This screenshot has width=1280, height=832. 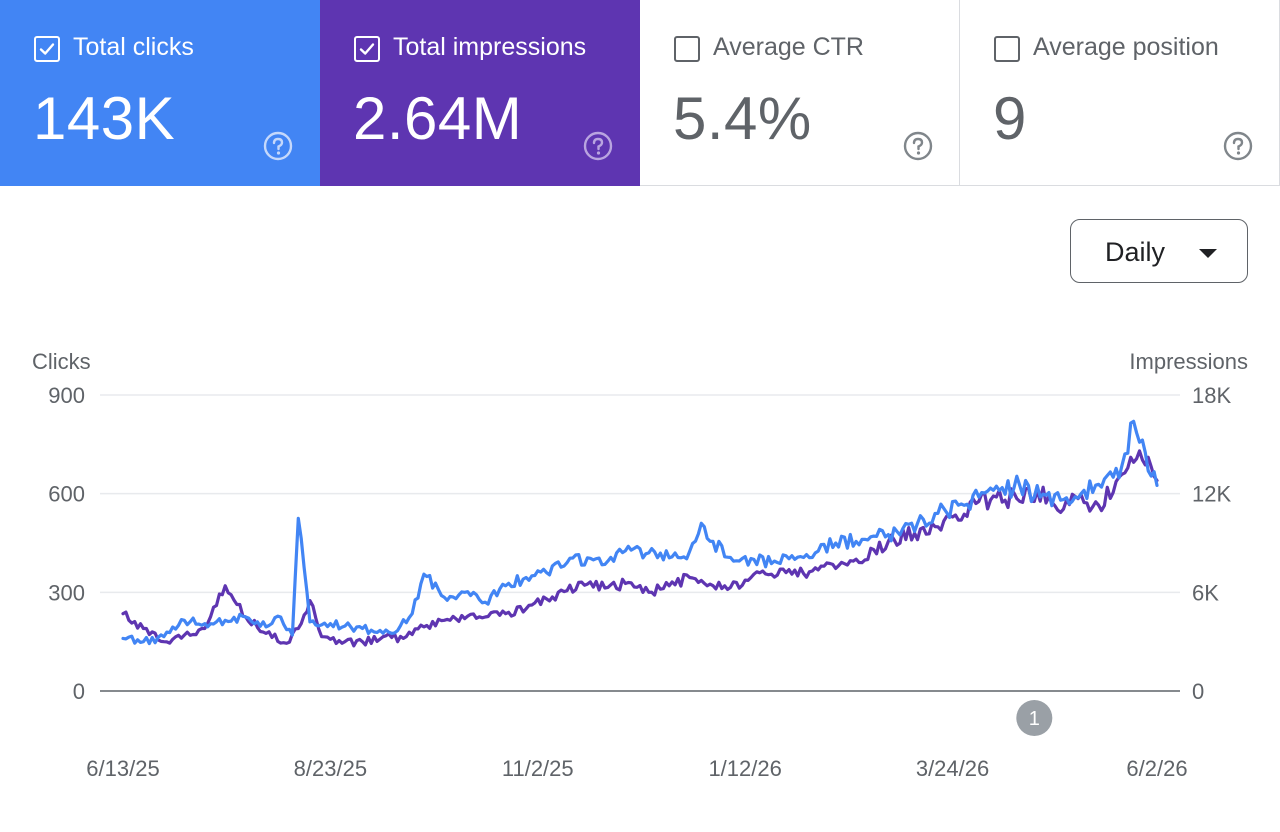 I want to click on right-tick-label: 6K, so click(x=1205, y=592).